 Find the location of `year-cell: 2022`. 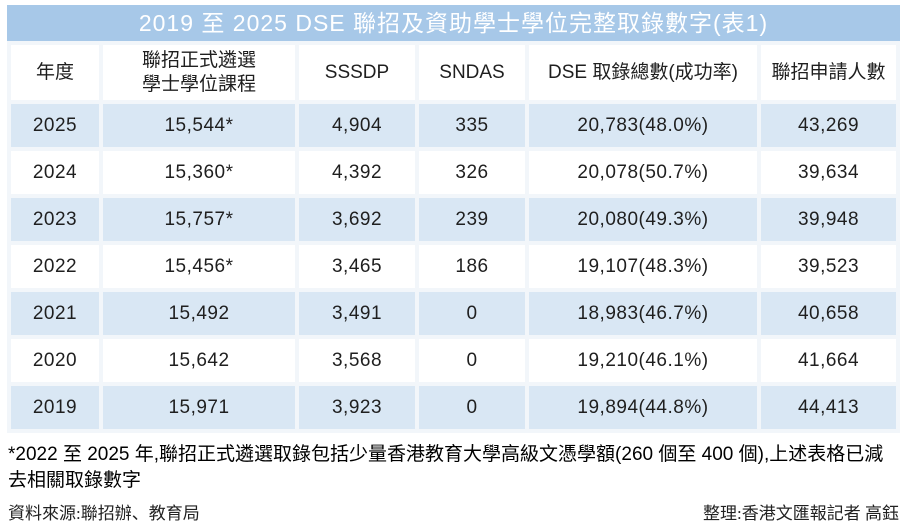

year-cell: 2022 is located at coordinates (55, 266).